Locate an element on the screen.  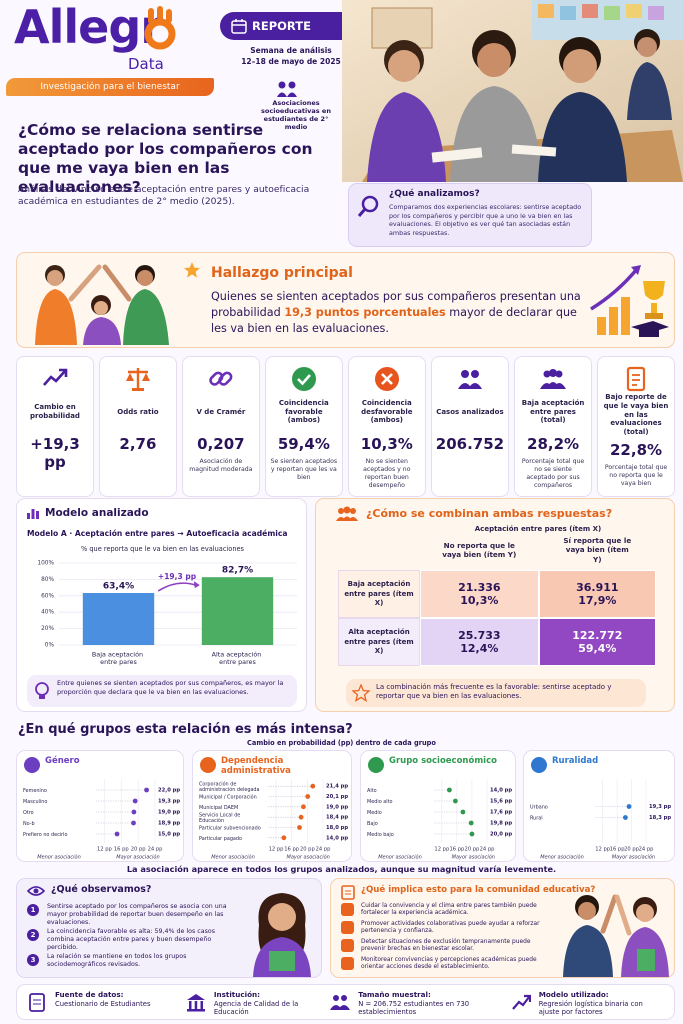
group-title: Género is located at coordinates (62, 761).